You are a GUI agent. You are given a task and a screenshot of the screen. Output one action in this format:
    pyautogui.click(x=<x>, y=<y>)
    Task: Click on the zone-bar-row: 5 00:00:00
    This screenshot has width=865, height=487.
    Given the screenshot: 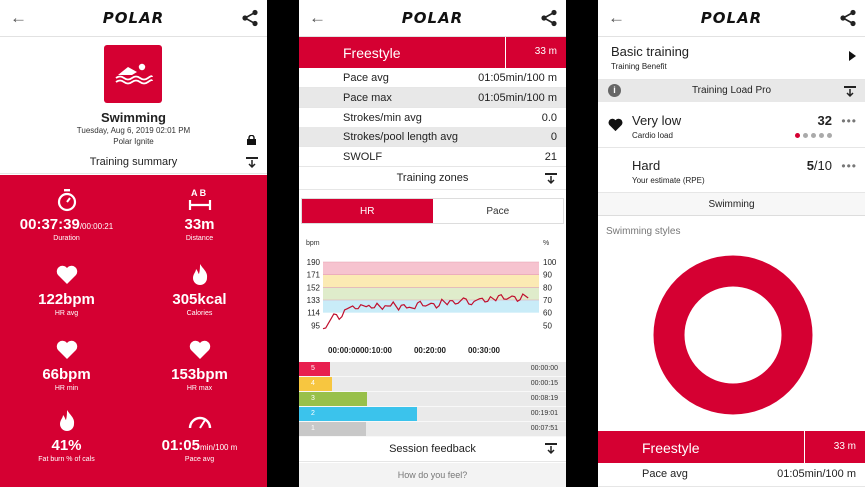 What is the action you would take?
    pyautogui.click(x=432, y=369)
    